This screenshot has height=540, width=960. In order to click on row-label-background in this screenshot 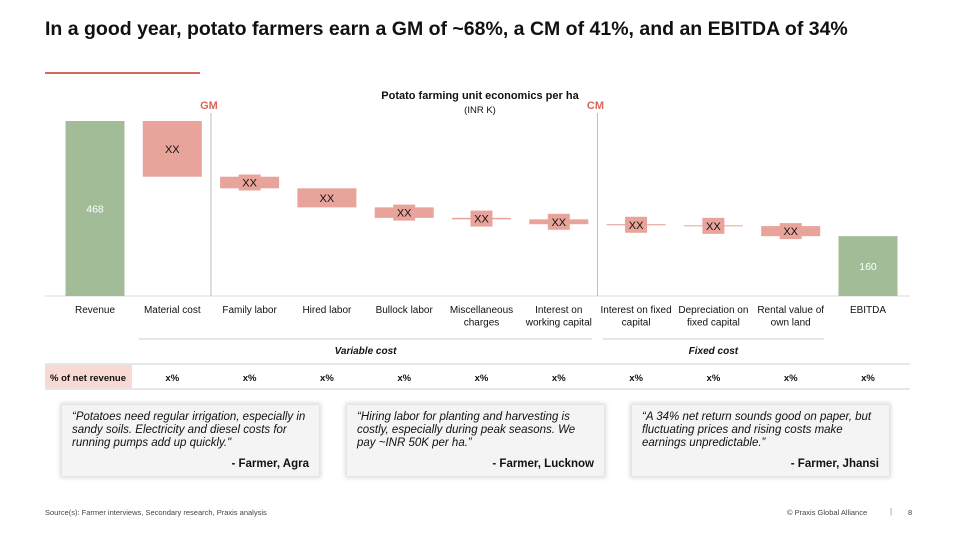, I will do `click(88, 376)`.